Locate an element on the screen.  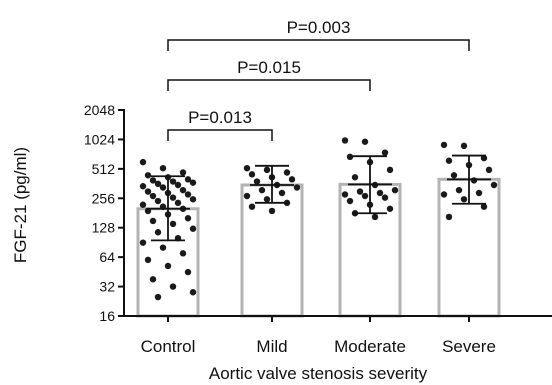
error-bars-layer is located at coordinates (318, 198).